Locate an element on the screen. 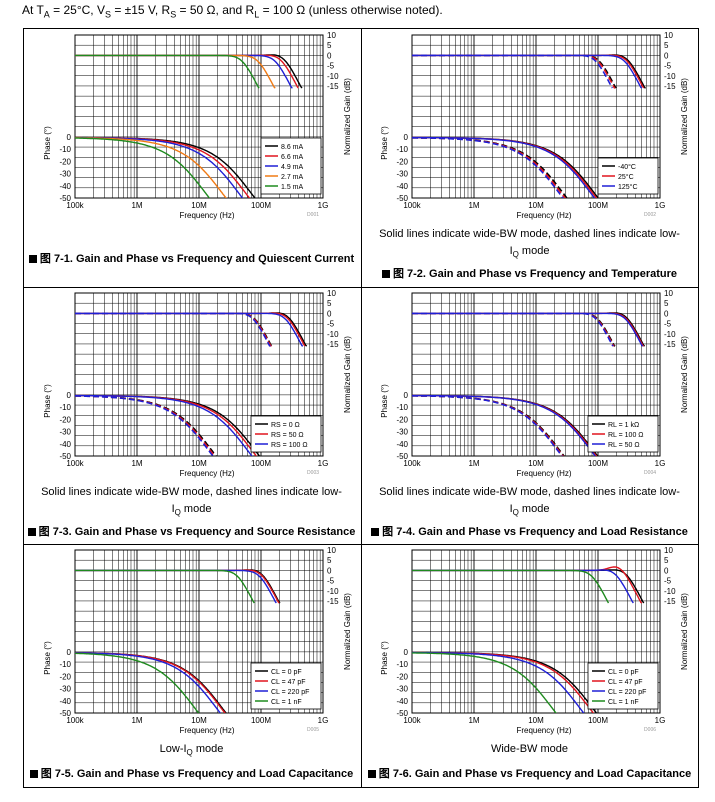  figure-note: Wide-BW mode is located at coordinates (529, 749).